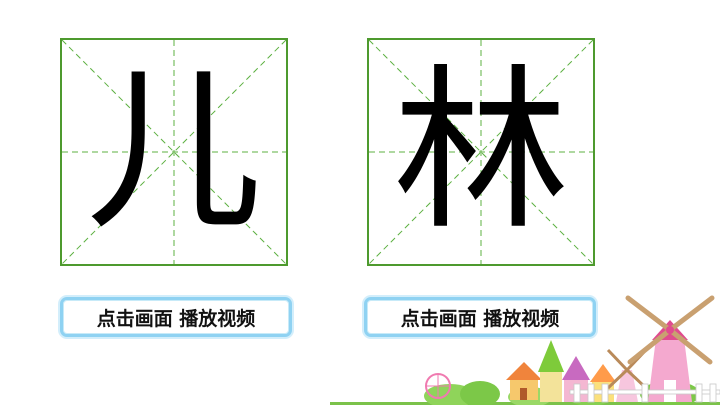 The height and width of the screenshot is (405, 720). I want to click on character-glyph-lin: 林, so click(480, 151).